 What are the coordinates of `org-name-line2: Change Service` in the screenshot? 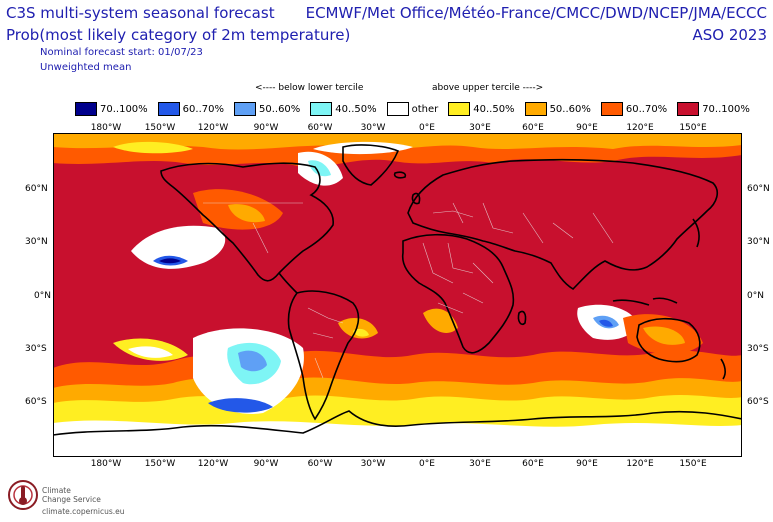 It's located at (71, 499).